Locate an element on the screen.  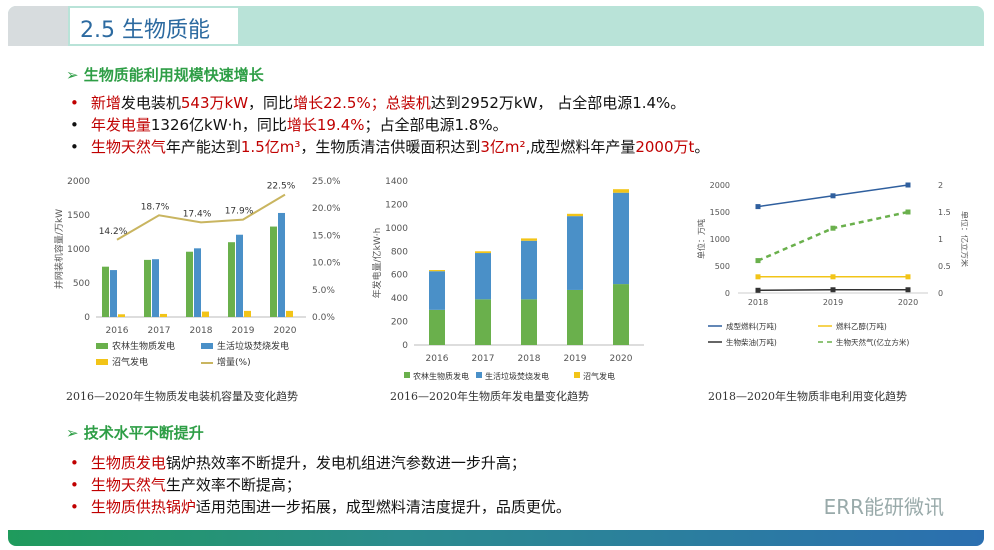
bullet-text: 生物质发电 is located at coordinates (128, 463).